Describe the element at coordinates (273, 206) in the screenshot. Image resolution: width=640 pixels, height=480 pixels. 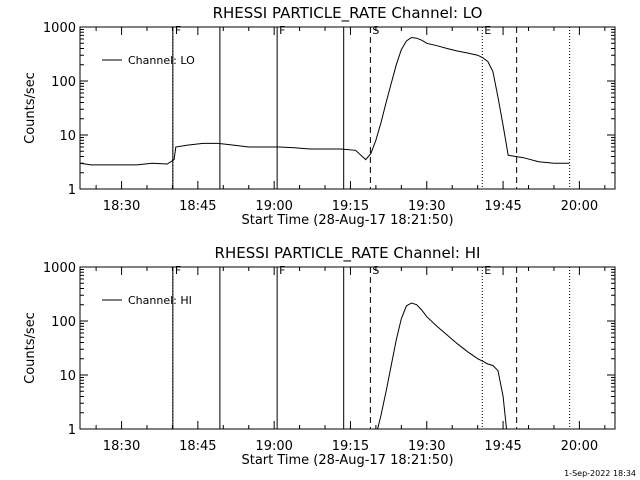
I see `panel1-x-tick-label: 19:00` at that location.